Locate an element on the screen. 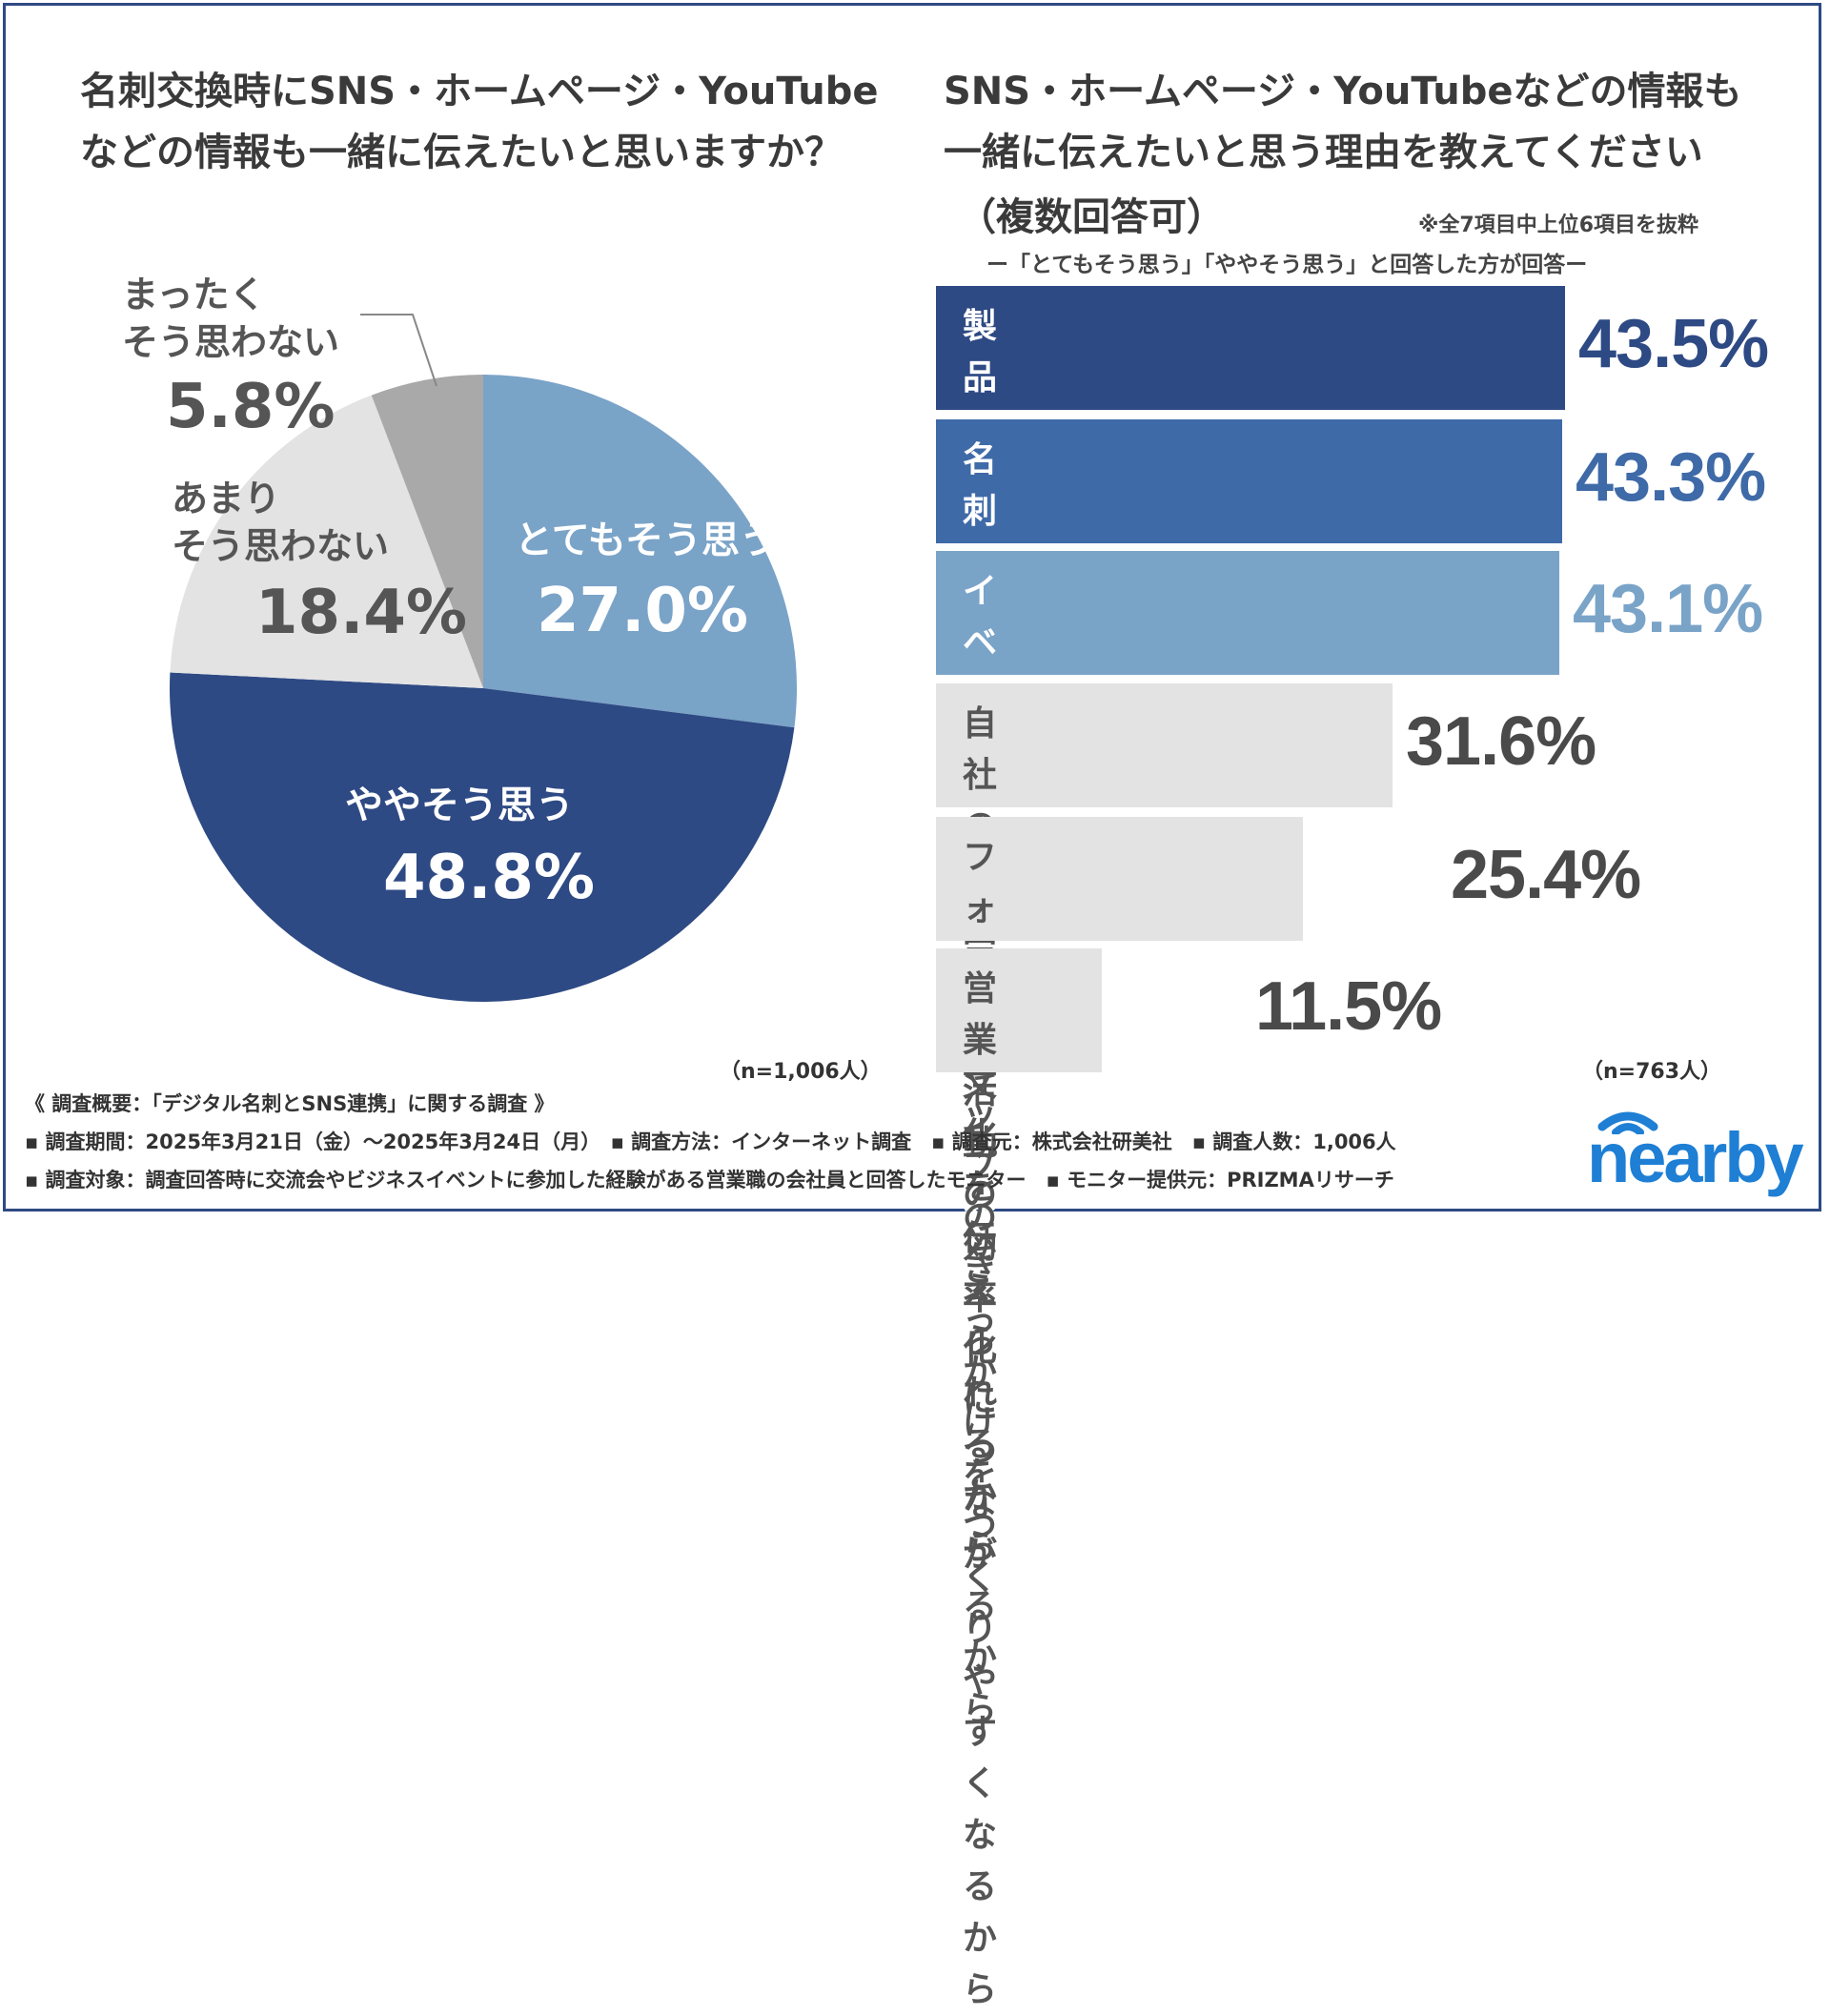  logo-wordmark: nearby is located at coordinates (1695, 1157).